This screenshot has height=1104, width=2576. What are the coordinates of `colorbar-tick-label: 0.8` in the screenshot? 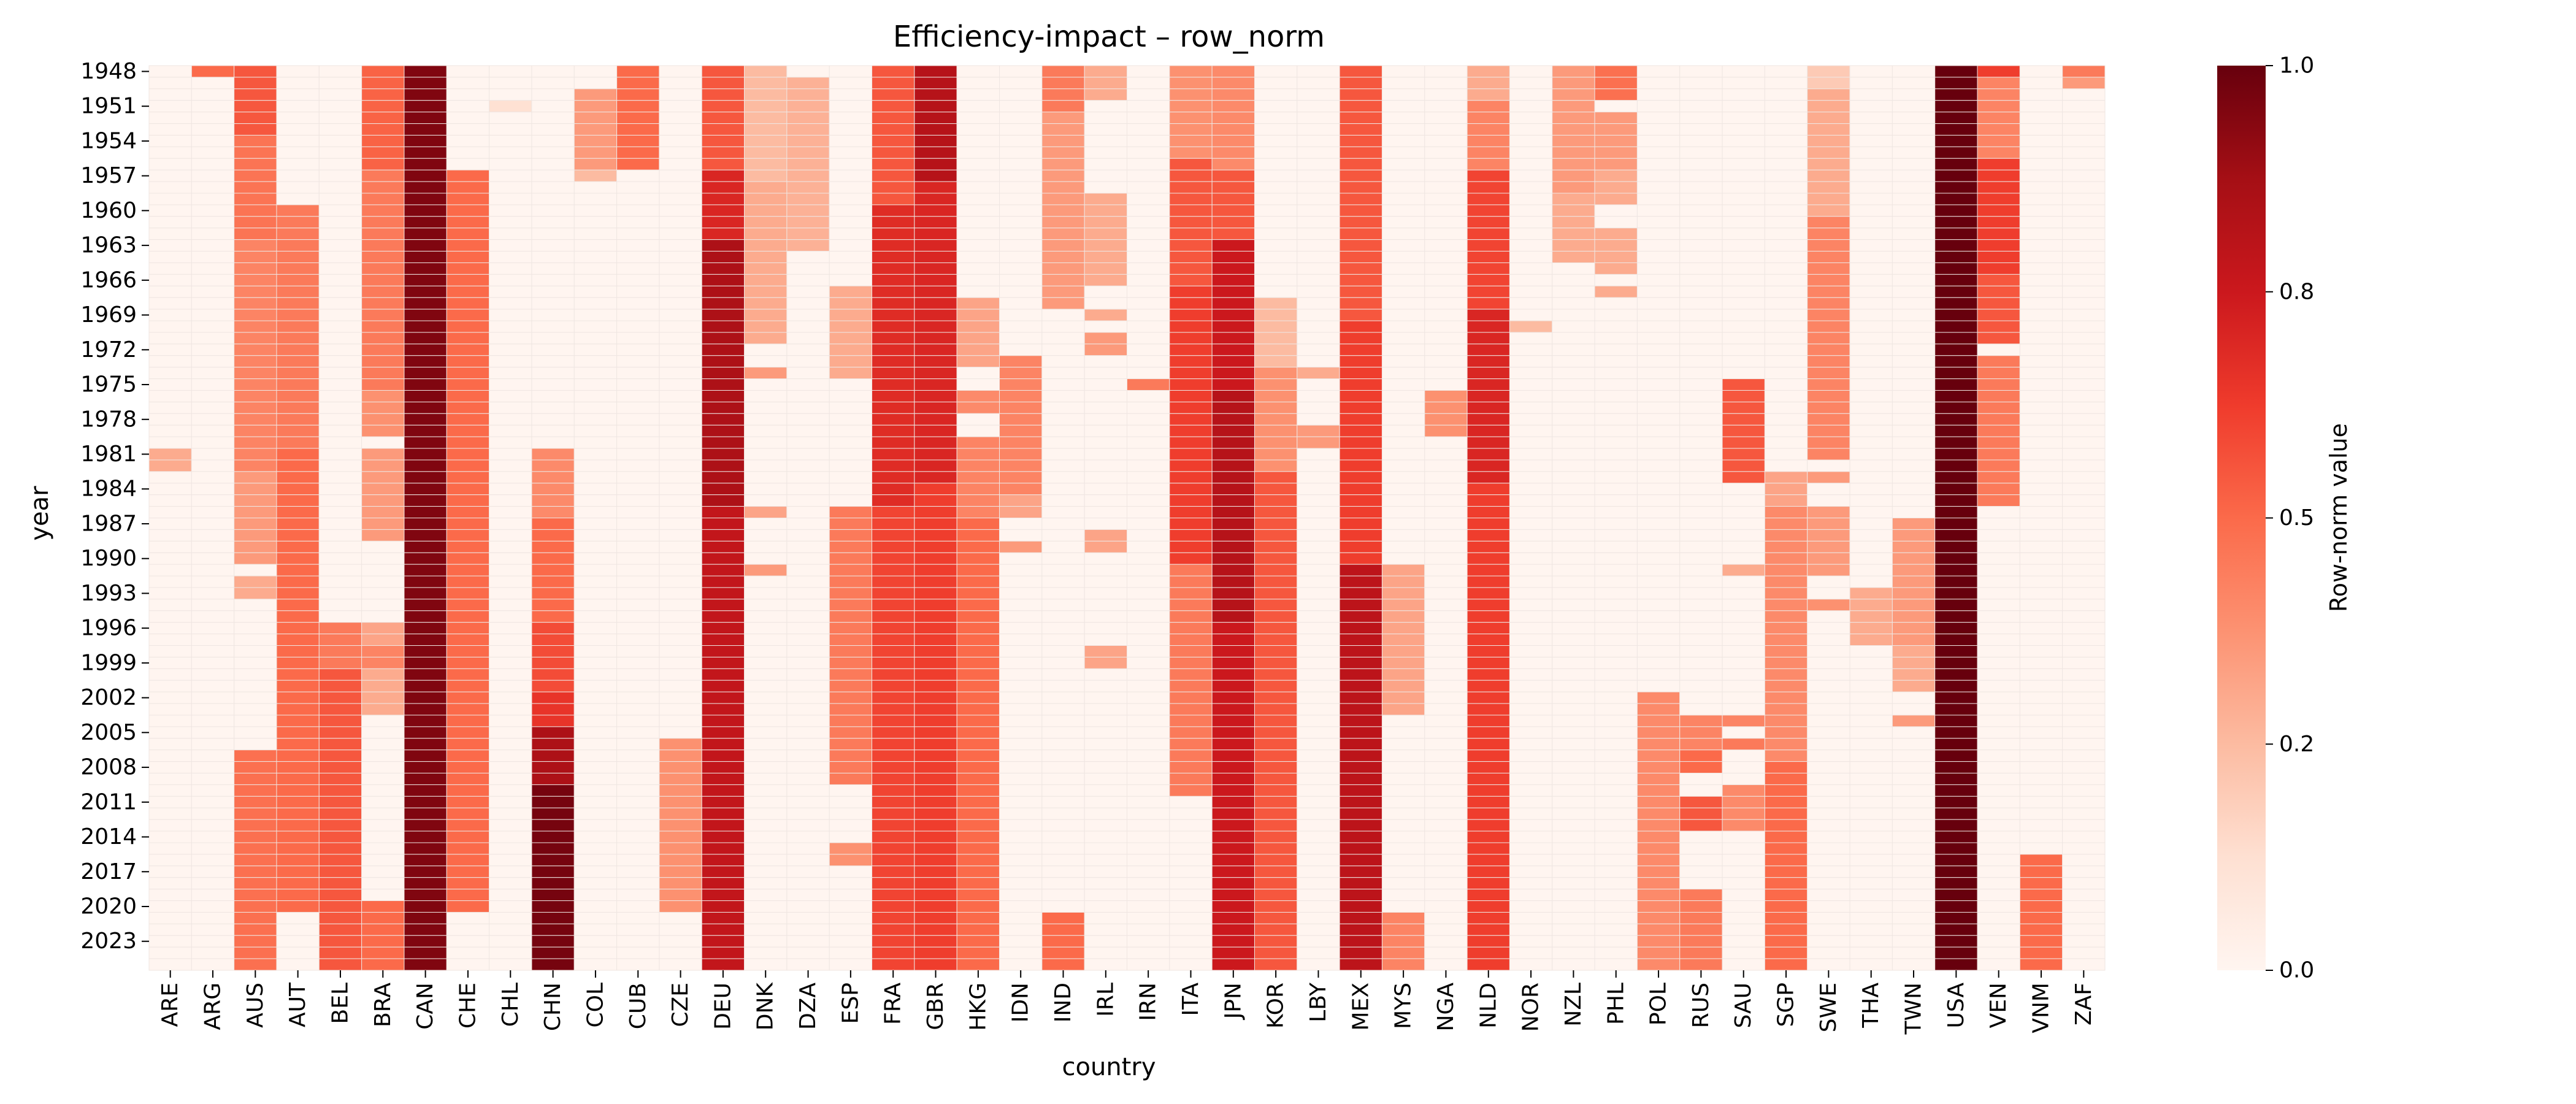 It's located at (2296, 291).